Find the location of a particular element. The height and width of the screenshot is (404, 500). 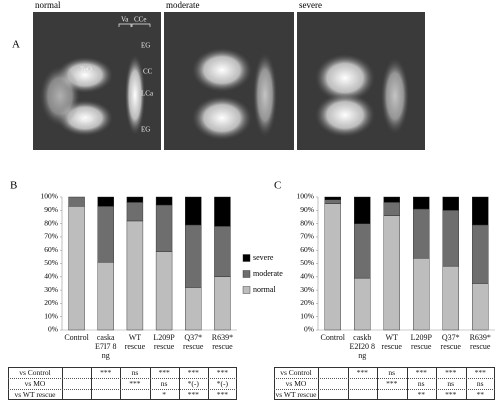

annotation: CC is located at coordinates (148, 72).